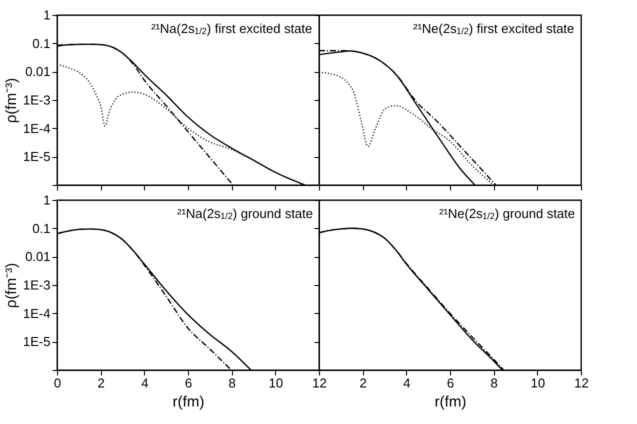 This screenshot has width=637, height=424. What do you see at coordinates (493, 28) in the screenshot?
I see `text: ²¹Ne(2s1/2) first excited state` at bounding box center [493, 28].